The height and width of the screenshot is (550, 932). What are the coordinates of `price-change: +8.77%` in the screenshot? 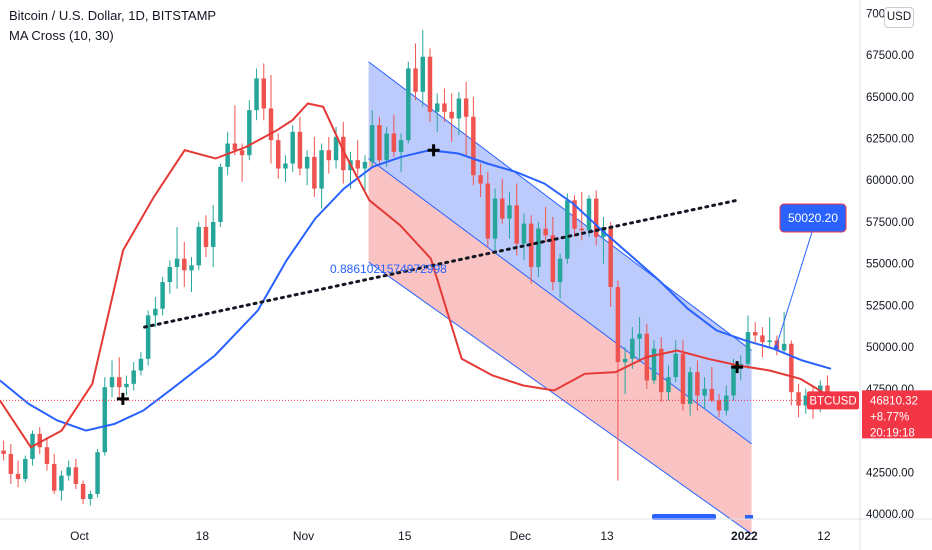 It's located at (889, 417).